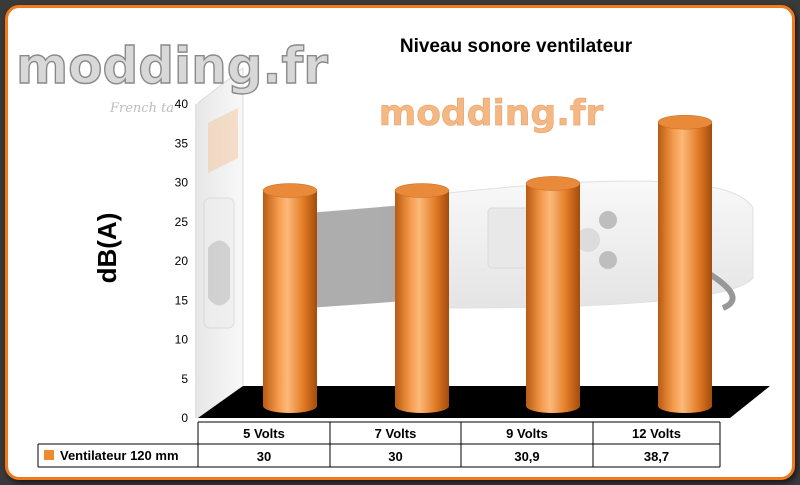  What do you see at coordinates (182, 222) in the screenshot?
I see `y-tick-label: 25` at bounding box center [182, 222].